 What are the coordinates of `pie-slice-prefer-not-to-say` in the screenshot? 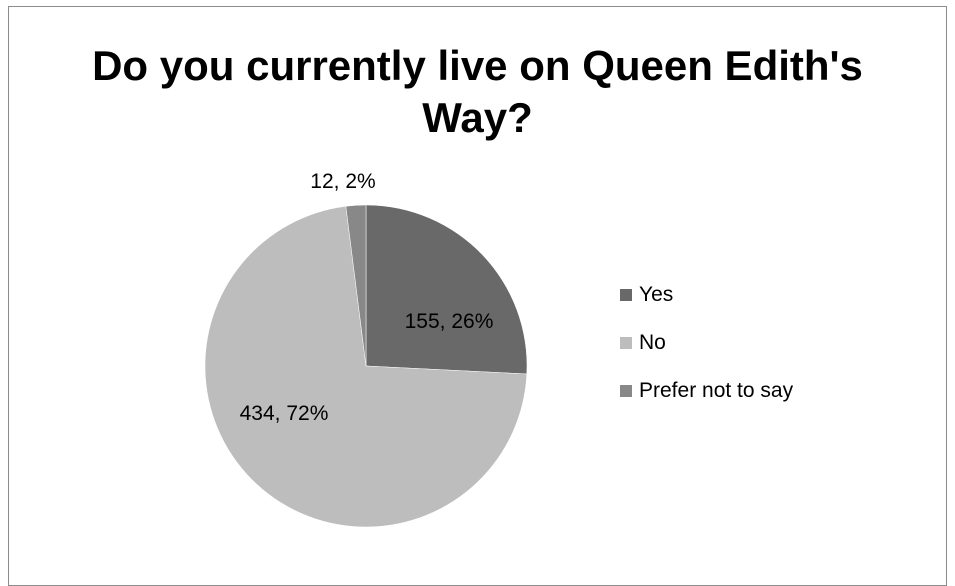 It's located at (356, 285).